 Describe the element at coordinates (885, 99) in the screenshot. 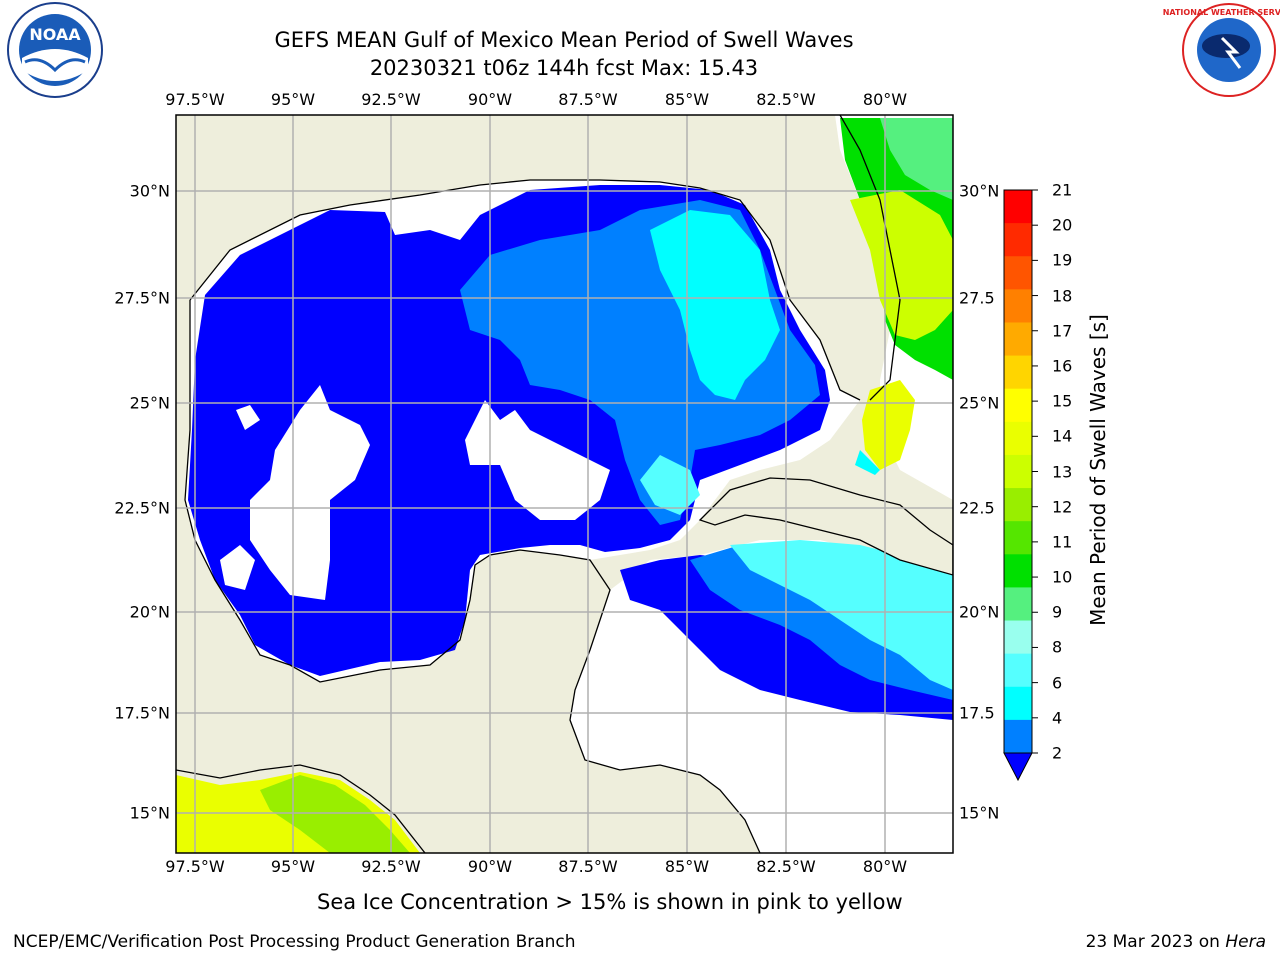

I see `lon-tick-top: 80°W` at that location.